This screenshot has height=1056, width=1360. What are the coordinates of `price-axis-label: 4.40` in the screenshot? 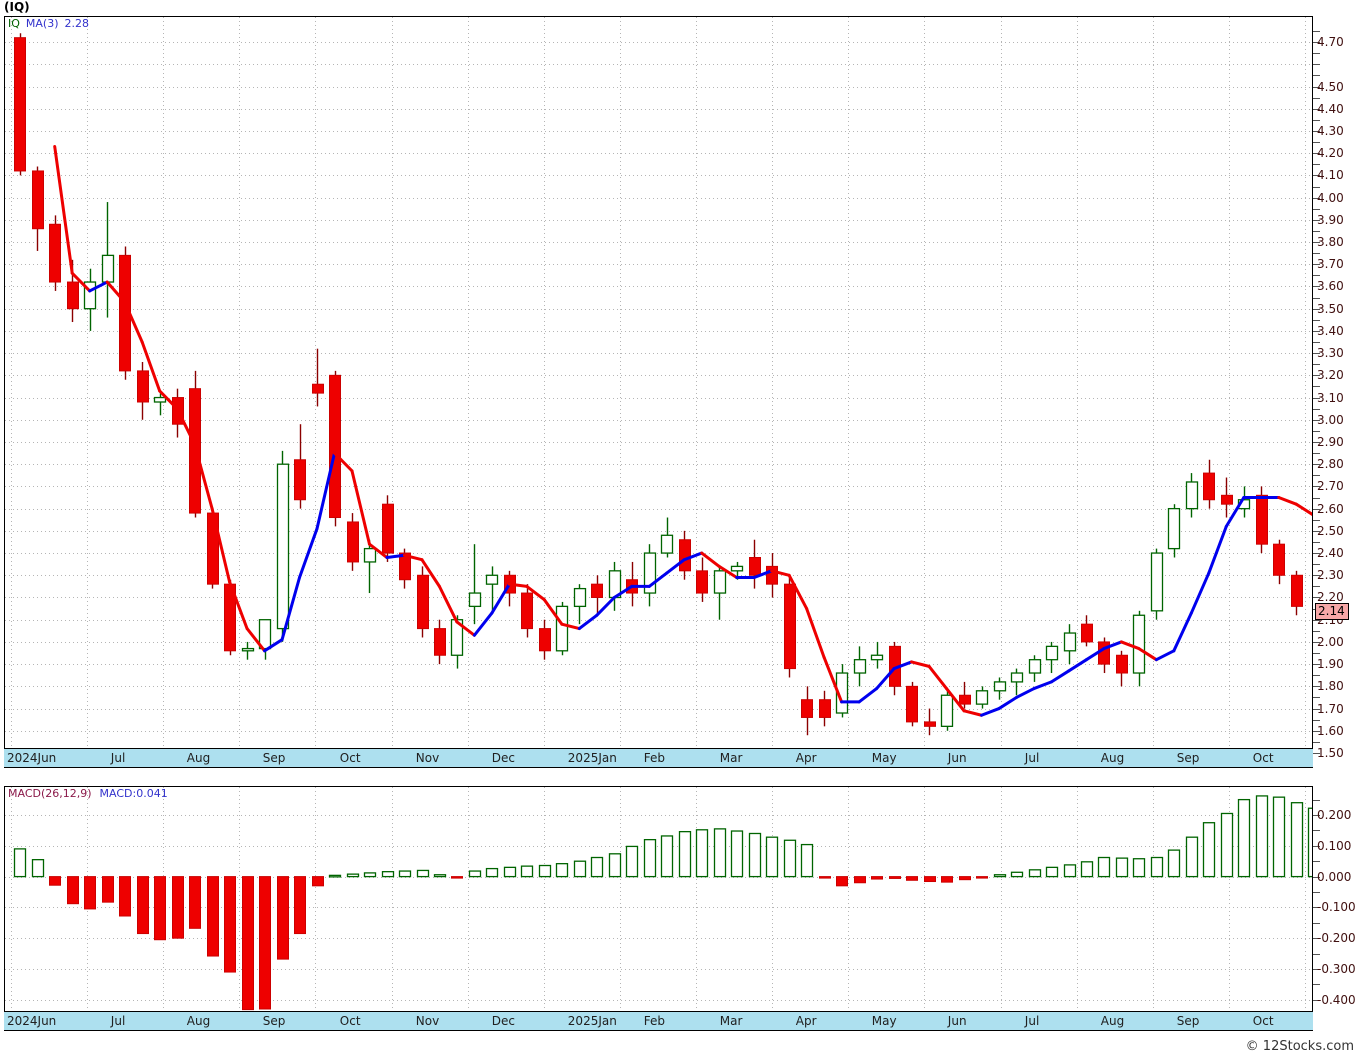 It's located at (1330, 109).